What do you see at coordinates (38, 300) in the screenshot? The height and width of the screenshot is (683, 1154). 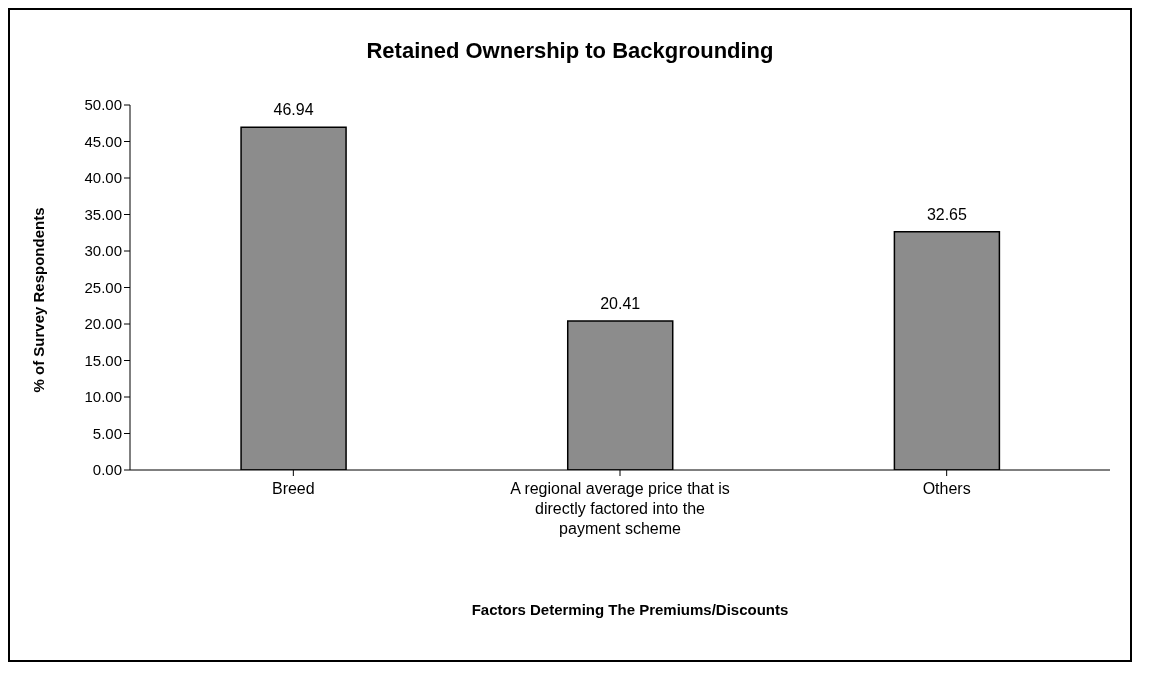 I see `y-axis-title: % of Survey Respondents` at bounding box center [38, 300].